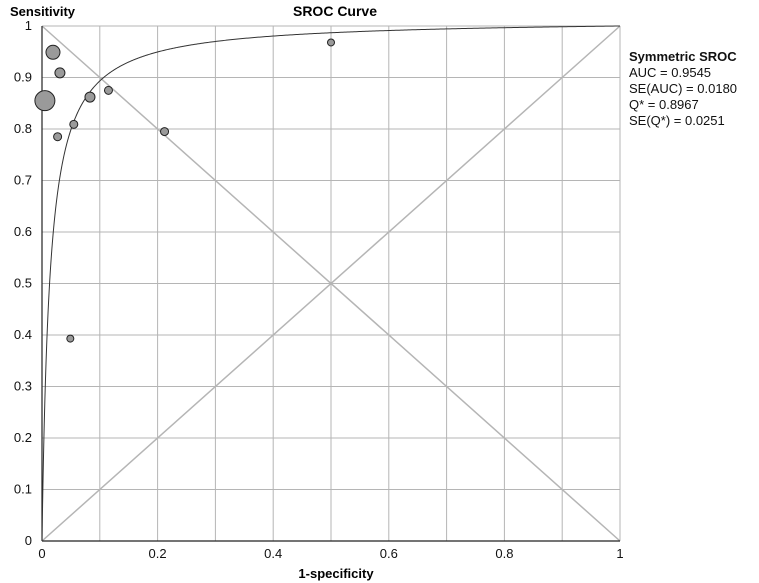 The image size is (759, 583). Describe the element at coordinates (336, 573) in the screenshot. I see `x-axis-label: 1-specificity` at that location.